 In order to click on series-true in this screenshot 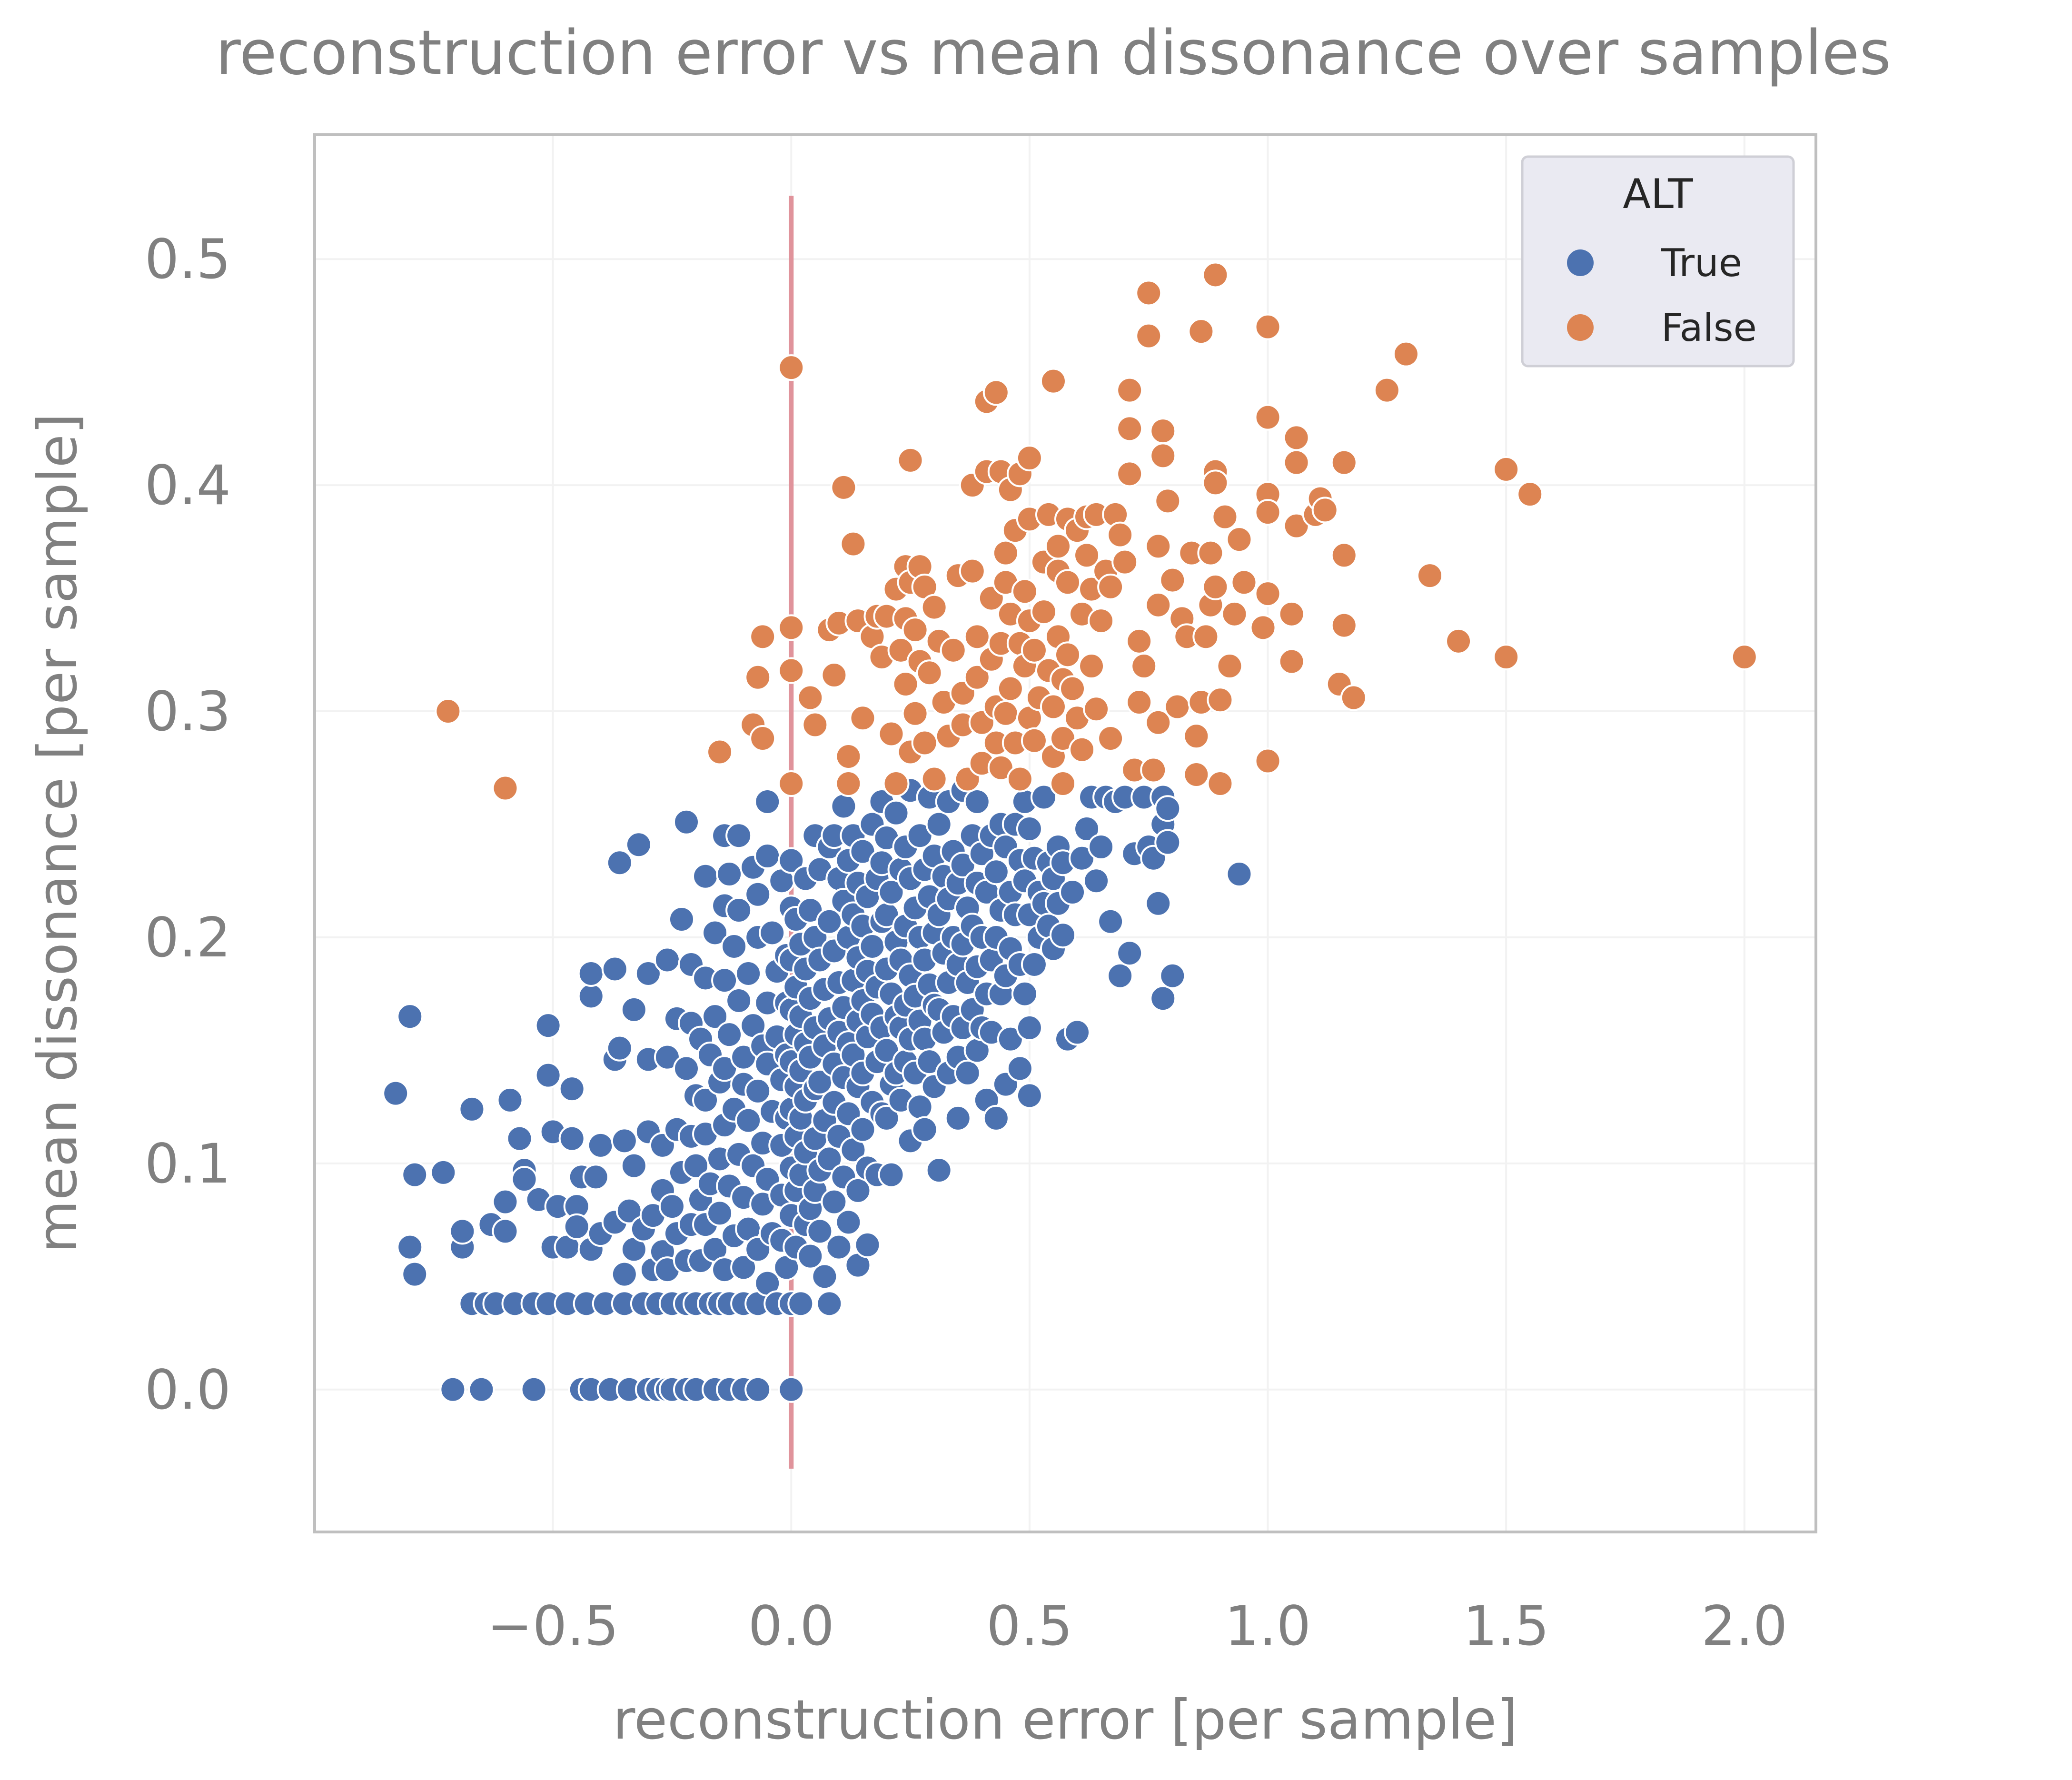, I will do `click(817, 1090)`.